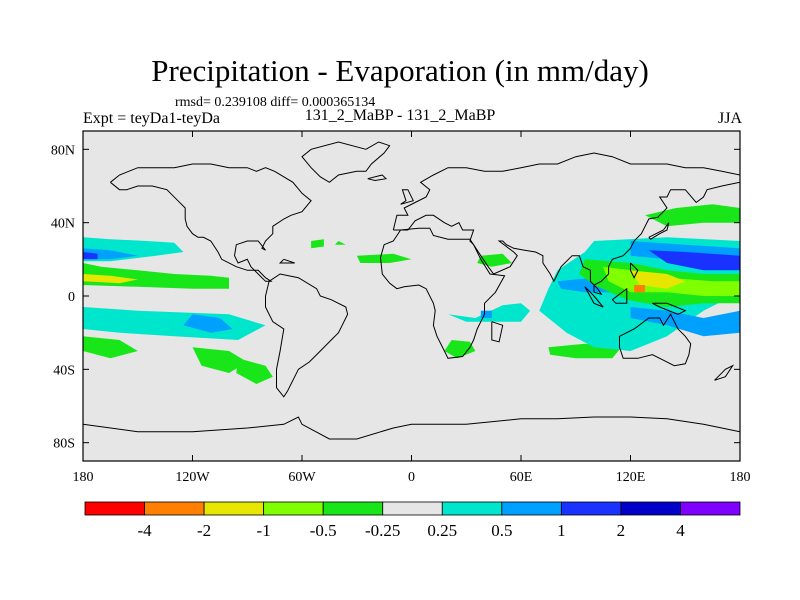  What do you see at coordinates (740, 477) in the screenshot?
I see `x-tick-label-6: 180` at bounding box center [740, 477].